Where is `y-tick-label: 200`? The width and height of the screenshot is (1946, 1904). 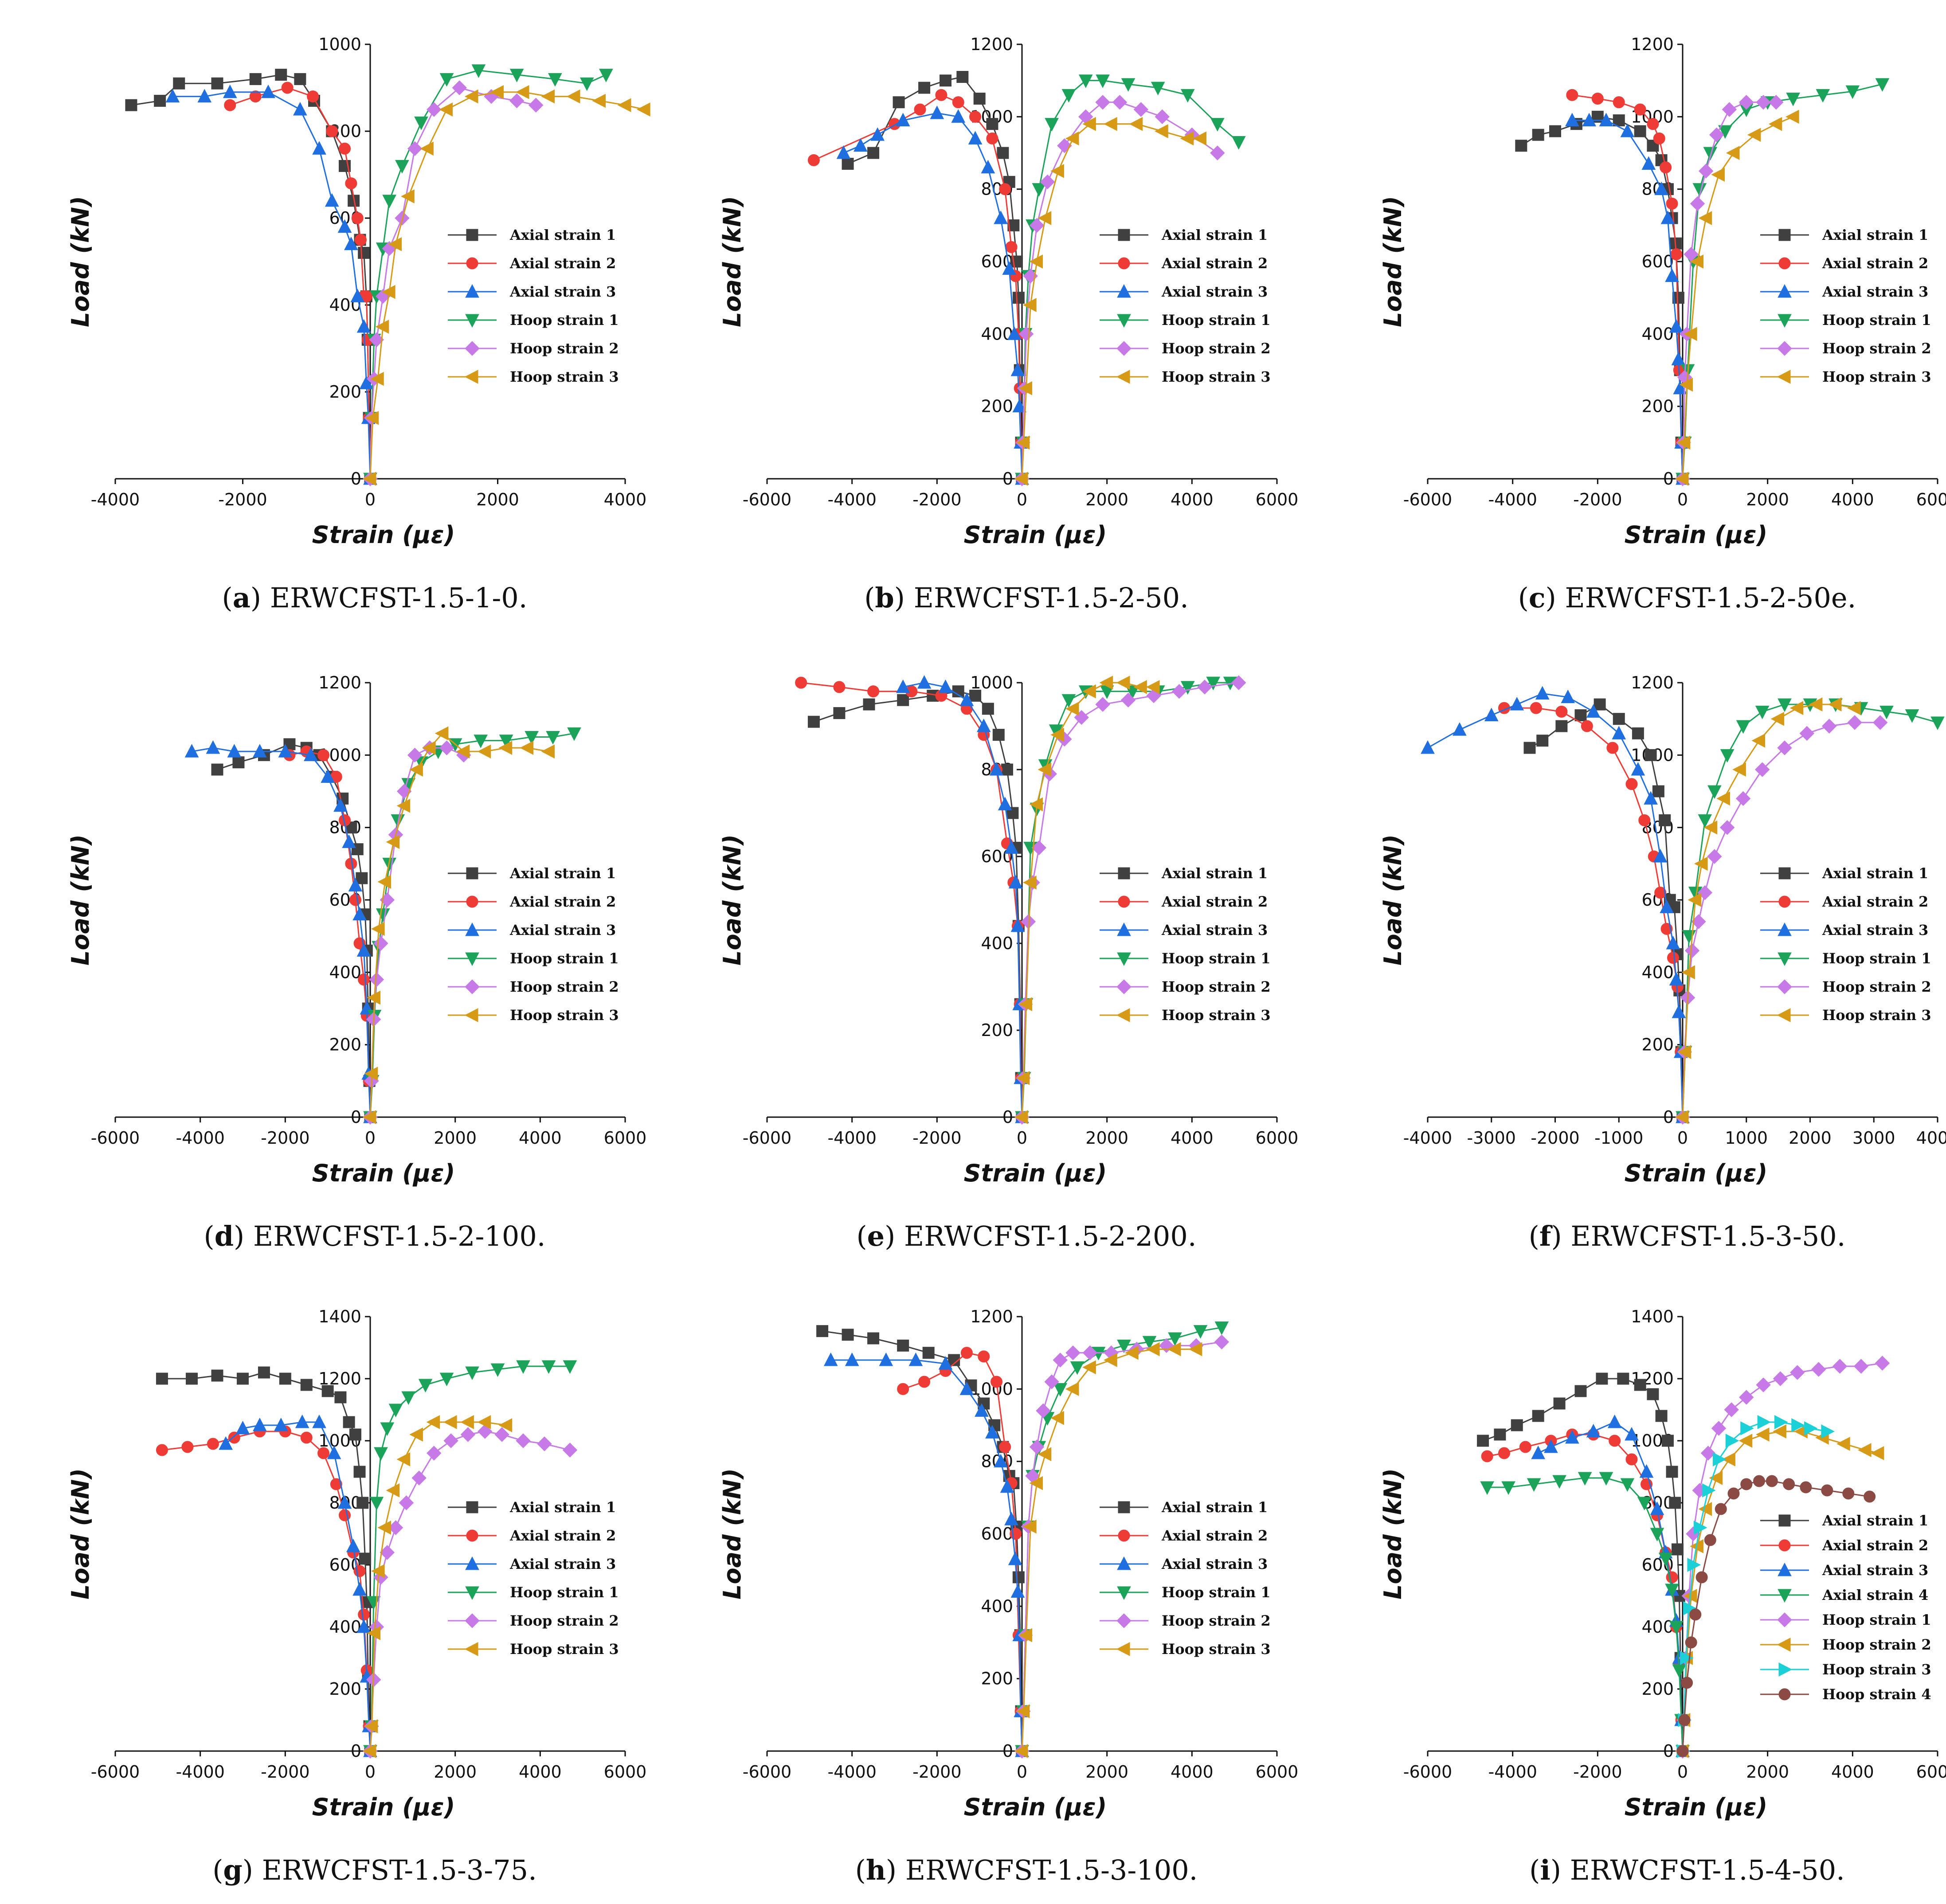 y-tick-label: 200 is located at coordinates (1657, 406).